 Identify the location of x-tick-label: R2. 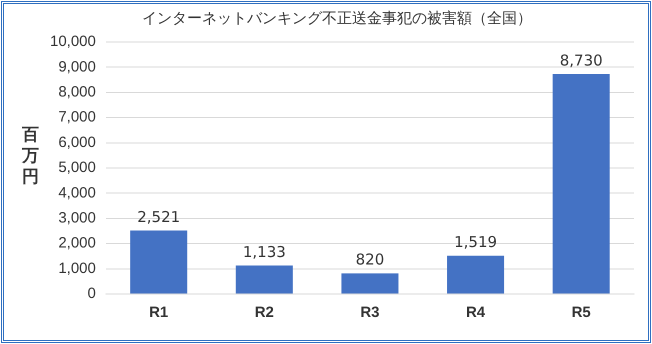
(264, 313).